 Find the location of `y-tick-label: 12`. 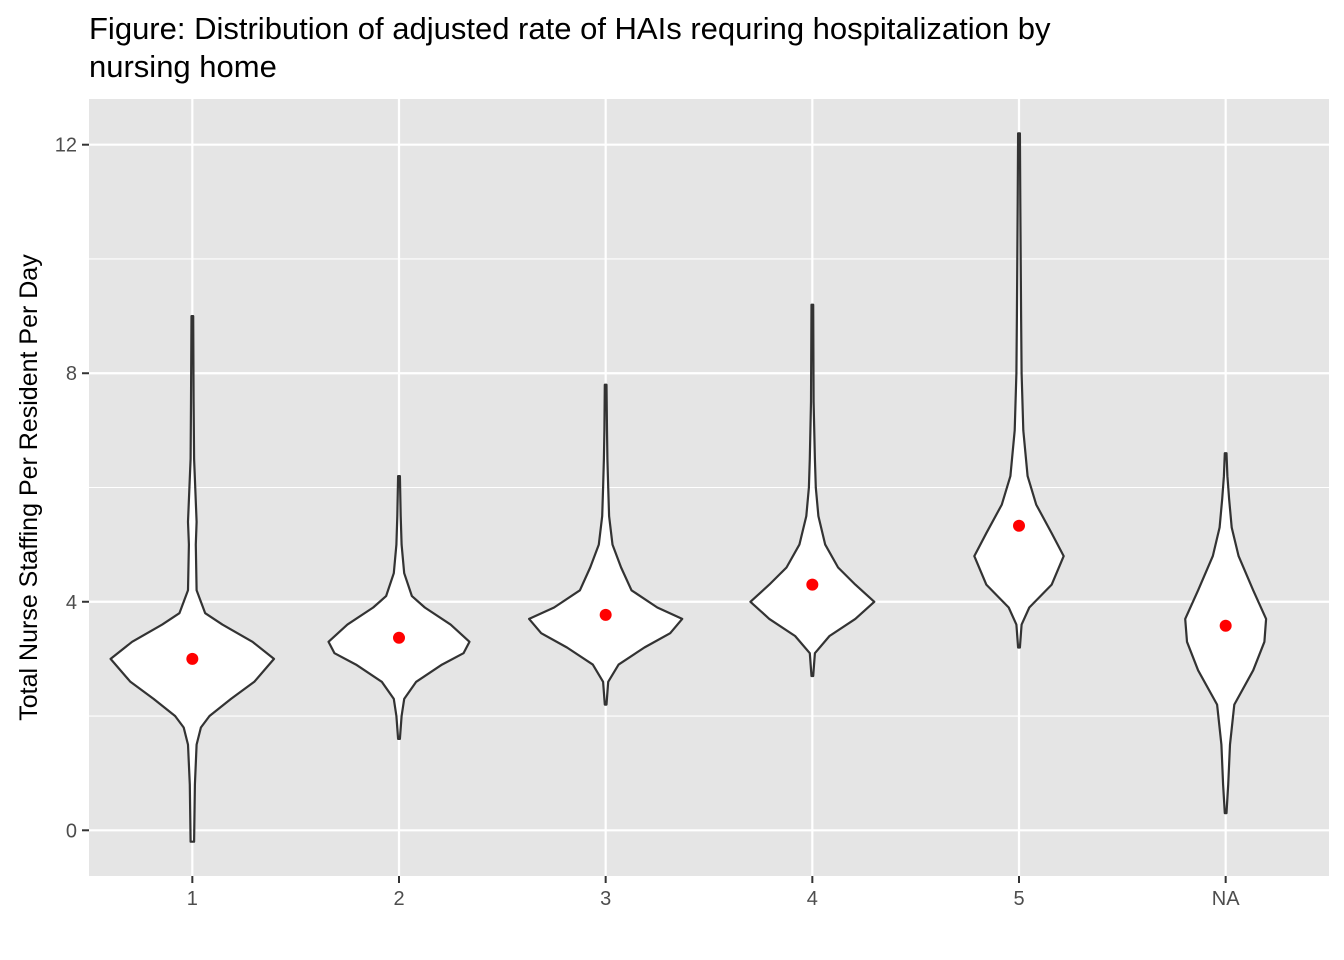

y-tick-label: 12 is located at coordinates (66, 146).